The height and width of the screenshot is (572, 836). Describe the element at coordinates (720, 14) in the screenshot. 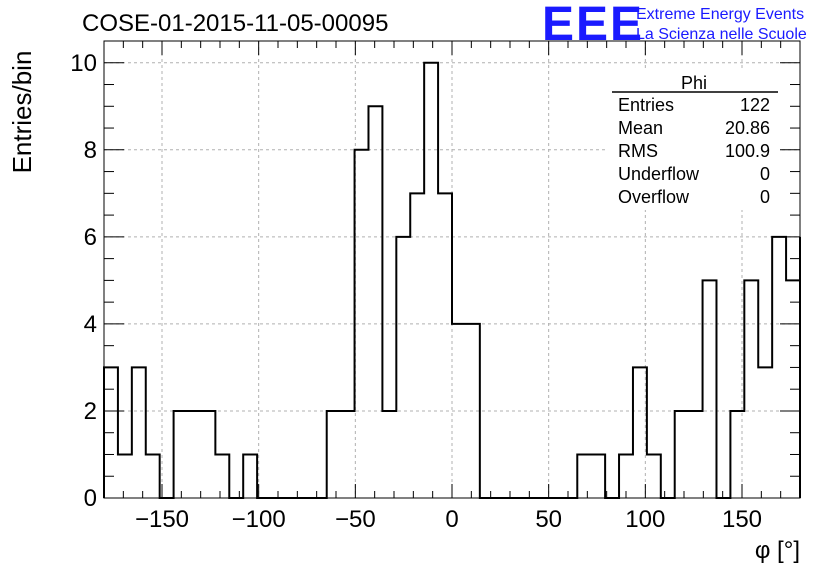

I see `logo-line-1: Extreme Energy Events` at that location.